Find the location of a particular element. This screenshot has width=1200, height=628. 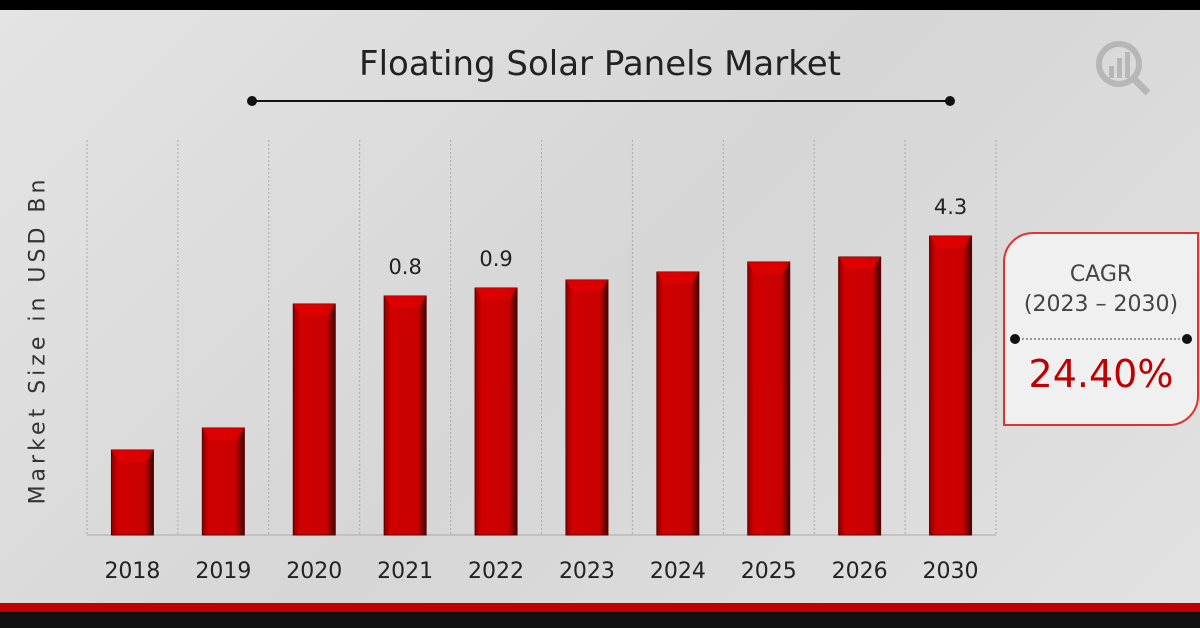

data-label: 0.8 is located at coordinates (404, 267).